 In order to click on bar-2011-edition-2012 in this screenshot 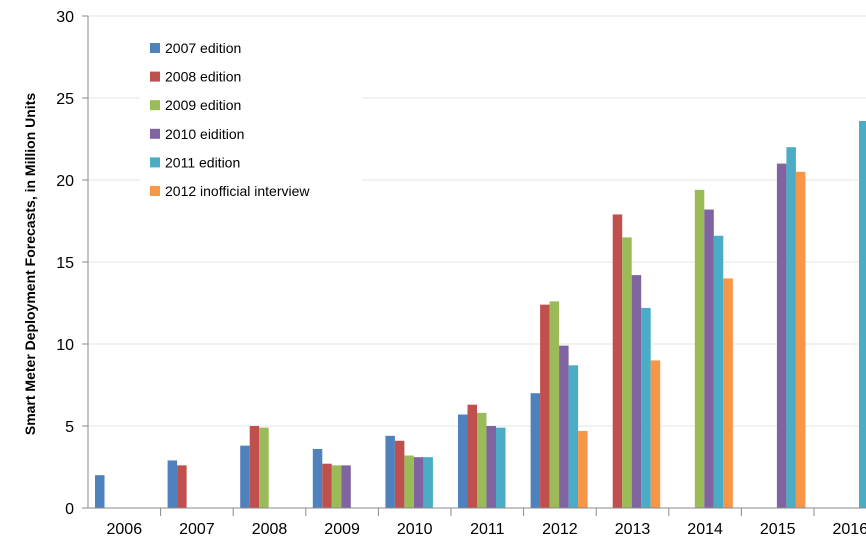, I will do `click(573, 436)`.